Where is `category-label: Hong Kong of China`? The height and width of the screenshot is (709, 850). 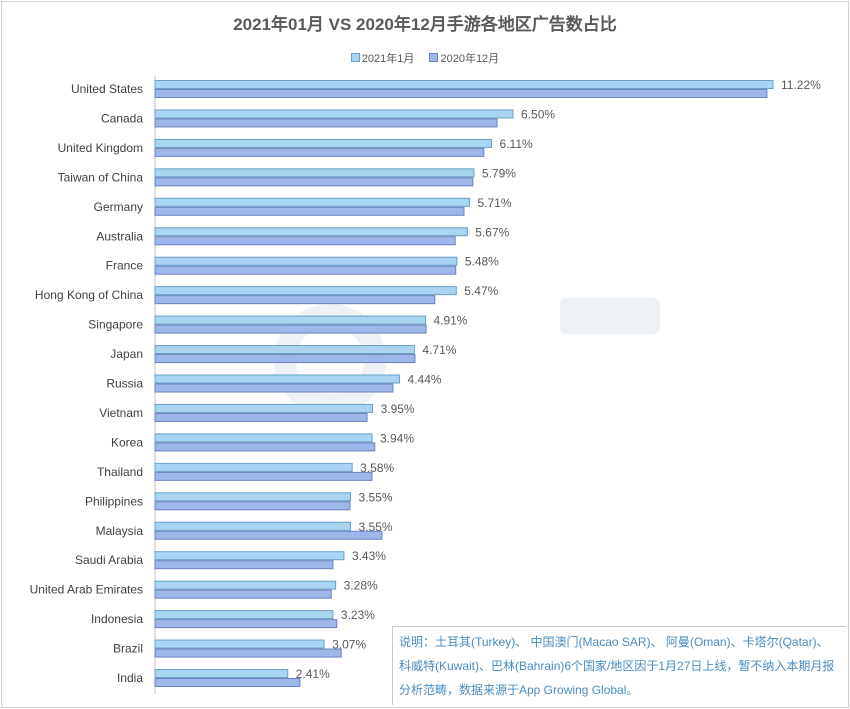
category-label: Hong Kong of China is located at coordinates (89, 295).